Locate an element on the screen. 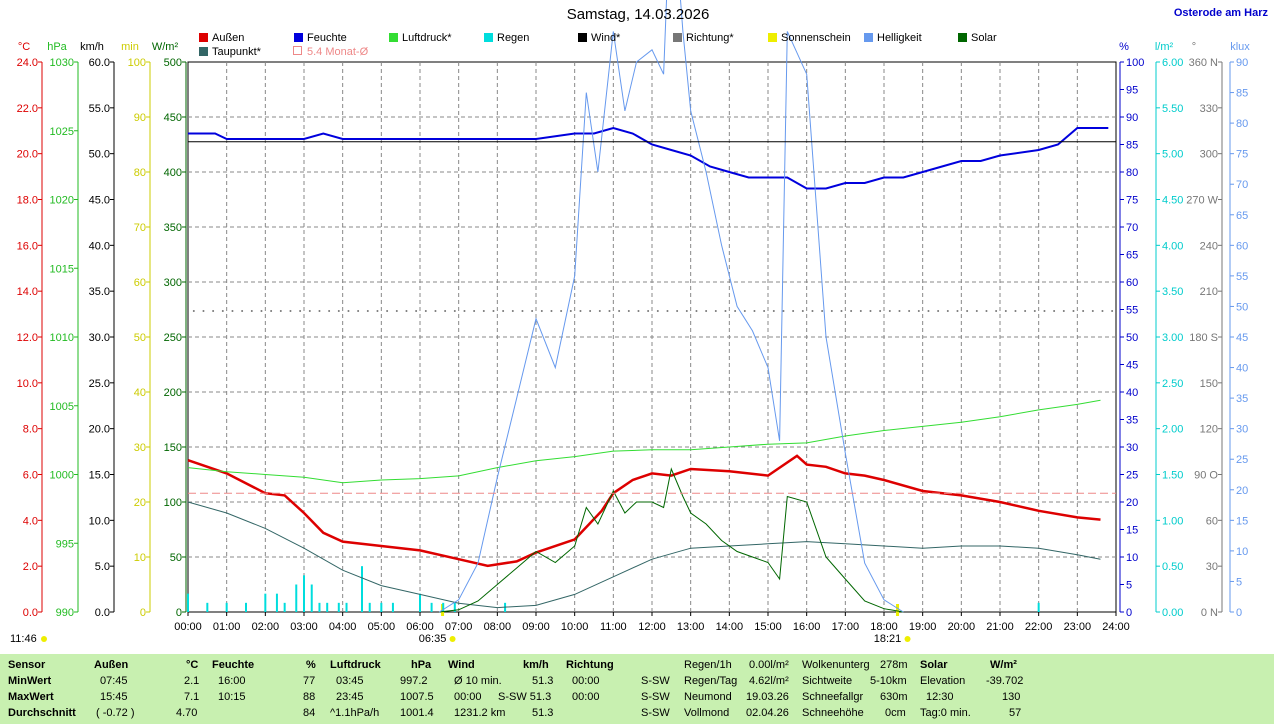  lm2-tick-label: 5.00 is located at coordinates (1172, 155).